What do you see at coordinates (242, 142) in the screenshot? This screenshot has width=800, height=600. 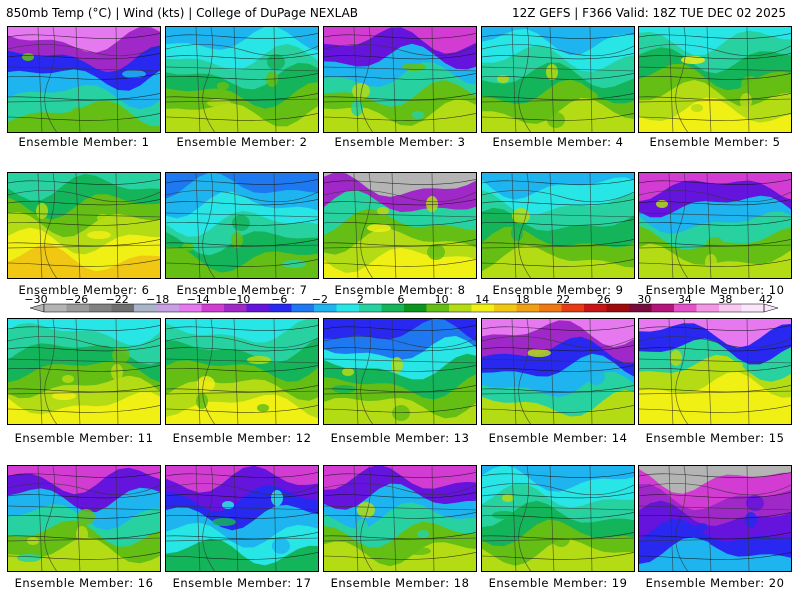 I see `member-label: Ensemble Member: 2` at bounding box center [242, 142].